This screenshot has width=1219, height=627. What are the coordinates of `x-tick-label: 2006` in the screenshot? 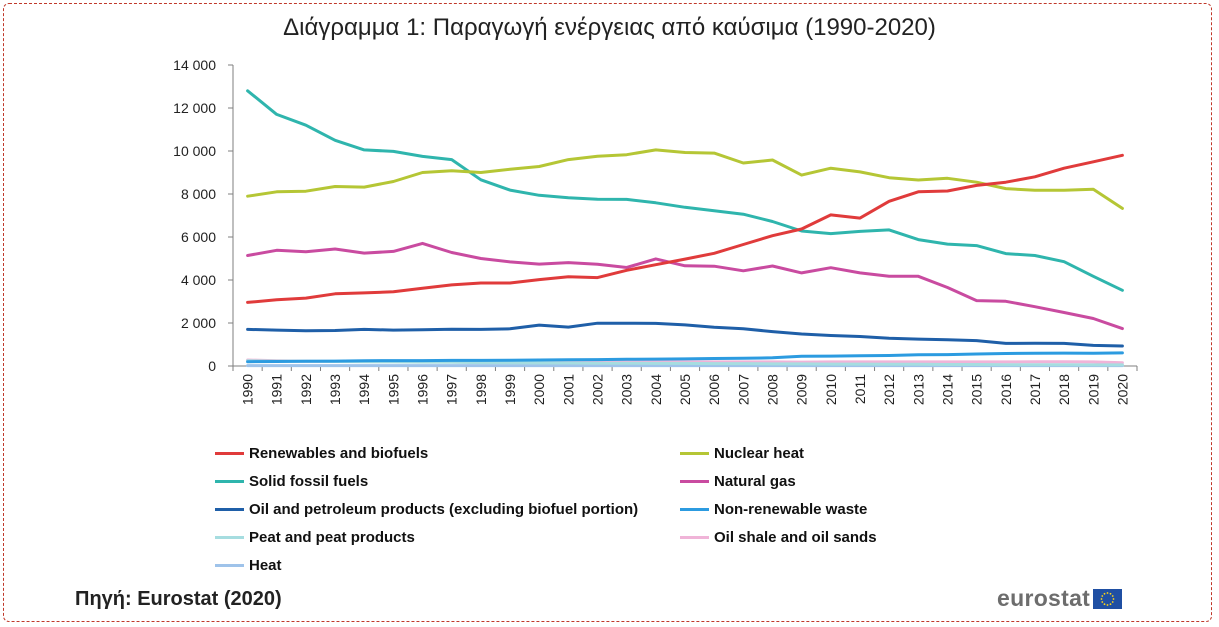 It's located at (714, 389).